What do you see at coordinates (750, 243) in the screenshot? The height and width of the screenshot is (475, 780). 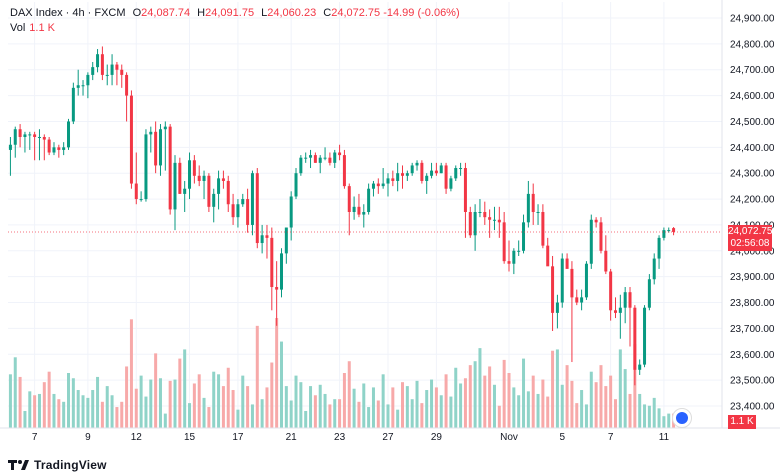 I see `bar-countdown: 02:56:08` at bounding box center [750, 243].